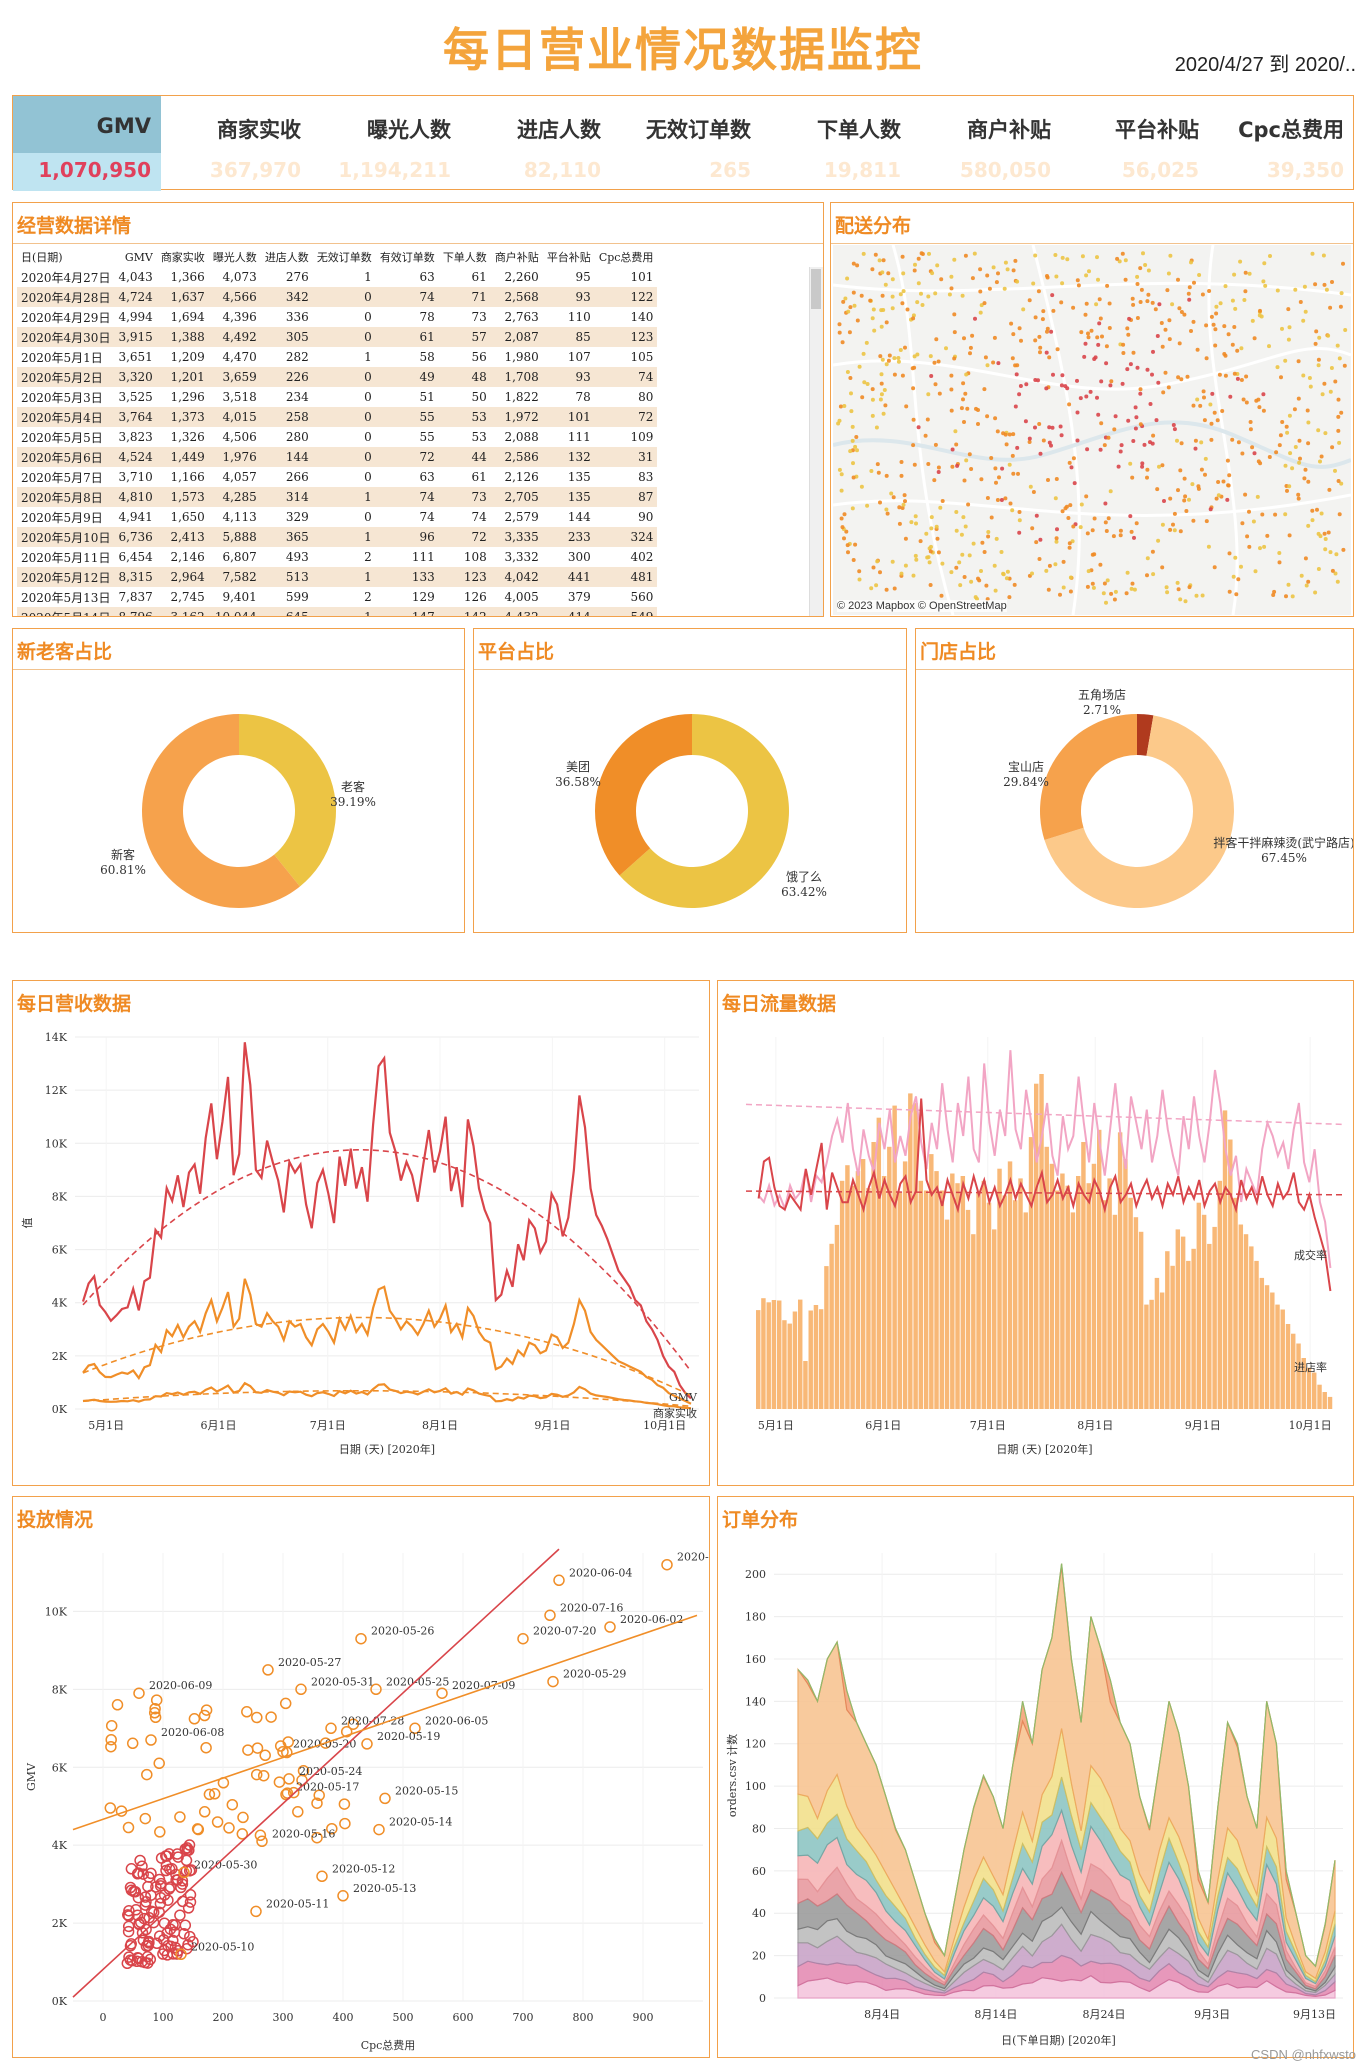 Image resolution: width=1366 pixels, height=2068 pixels. What do you see at coordinates (87, 143) in the screenshot?
I see `kpi-gmv: GMV 1,070,950` at bounding box center [87, 143].